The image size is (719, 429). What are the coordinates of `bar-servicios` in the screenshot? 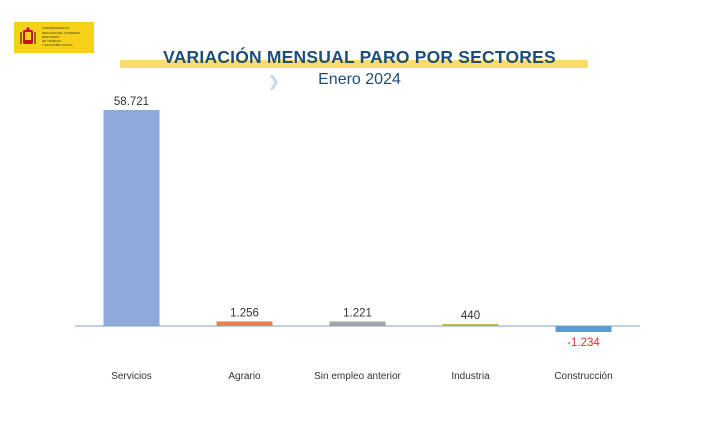 It's located at (131, 218).